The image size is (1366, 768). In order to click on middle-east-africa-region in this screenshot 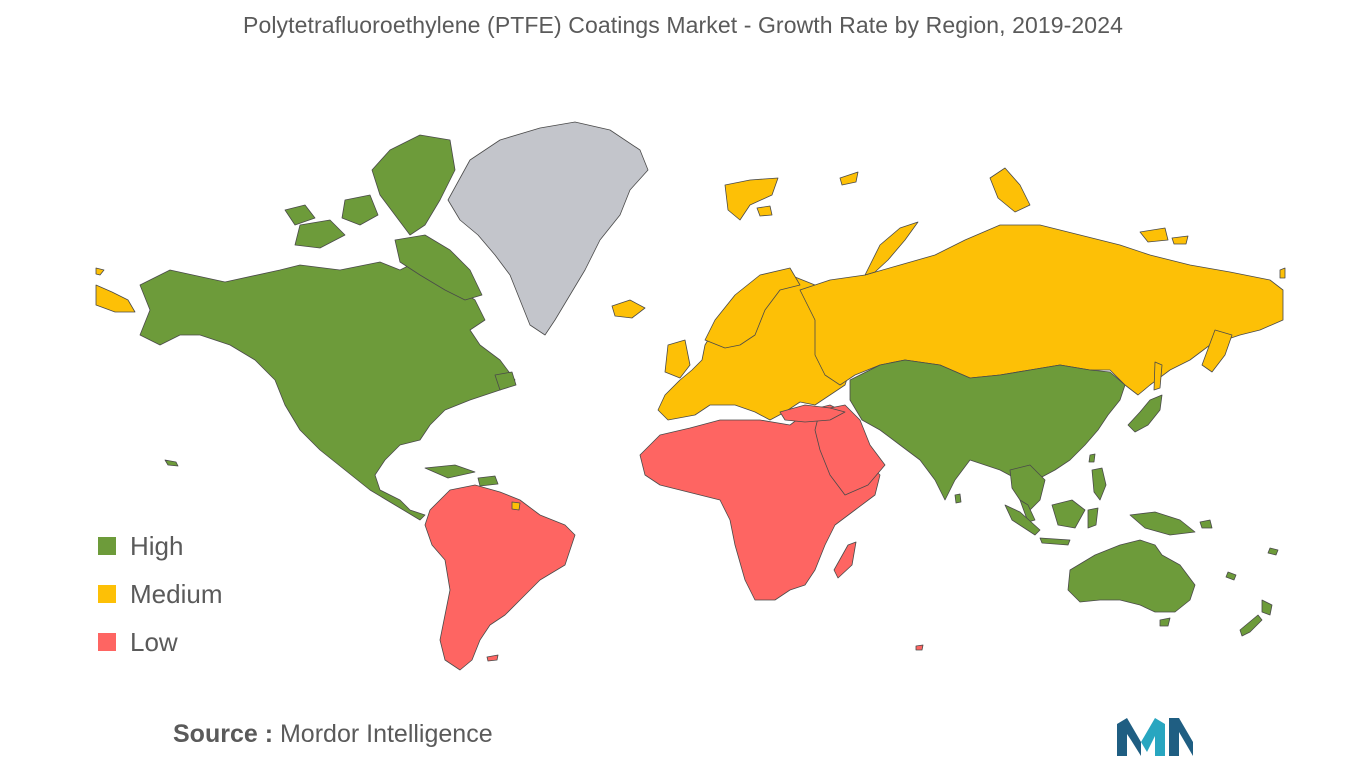, I will do `click(760, 502)`.